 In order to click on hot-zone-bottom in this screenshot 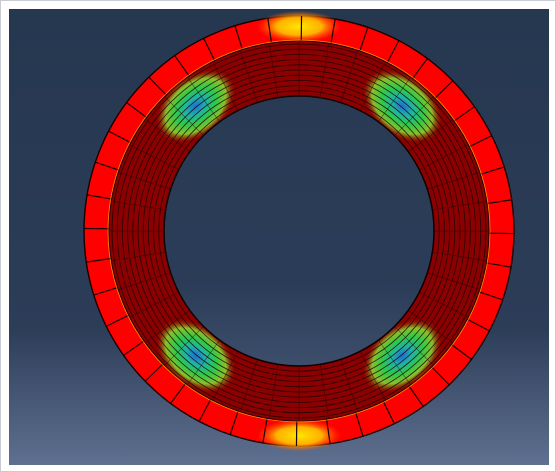, I will do `click(299, 435)`.